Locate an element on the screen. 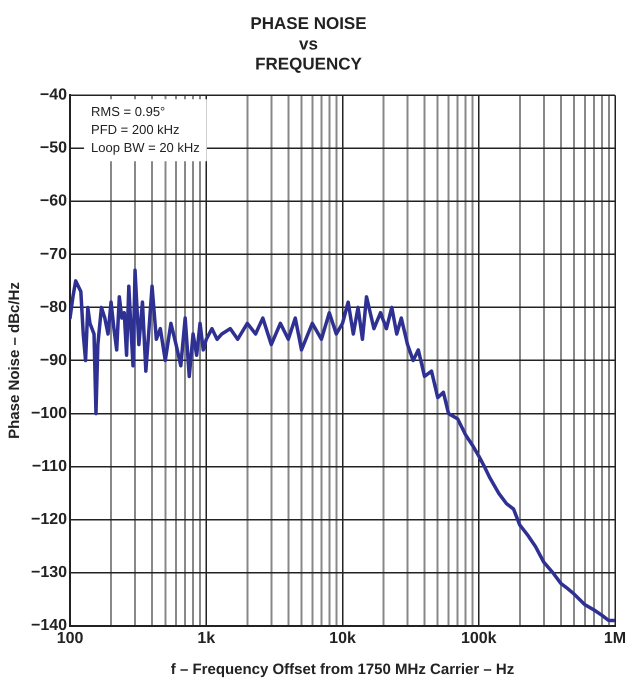 This screenshot has height=687, width=633. y-tick-label: −90 is located at coordinates (54, 360).